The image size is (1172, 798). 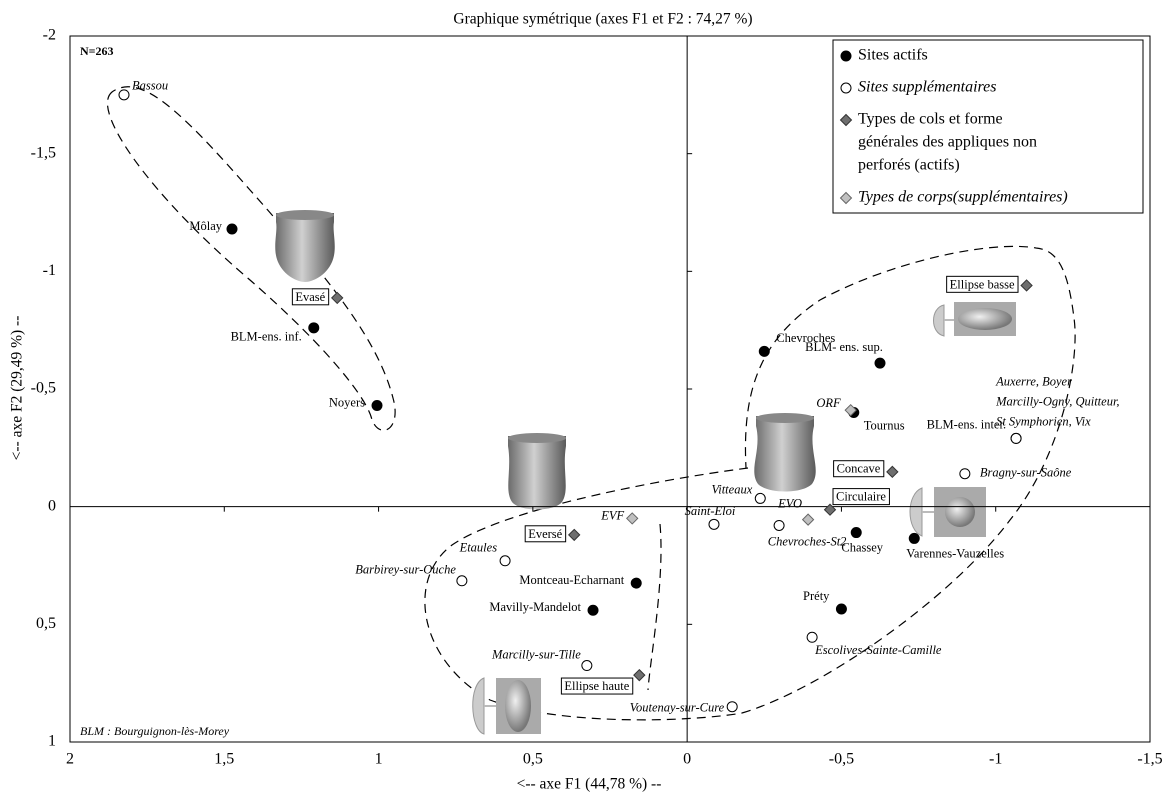 What do you see at coordinates (841, 759) in the screenshot?
I see `x-tick-label: -0,5` at bounding box center [841, 759].